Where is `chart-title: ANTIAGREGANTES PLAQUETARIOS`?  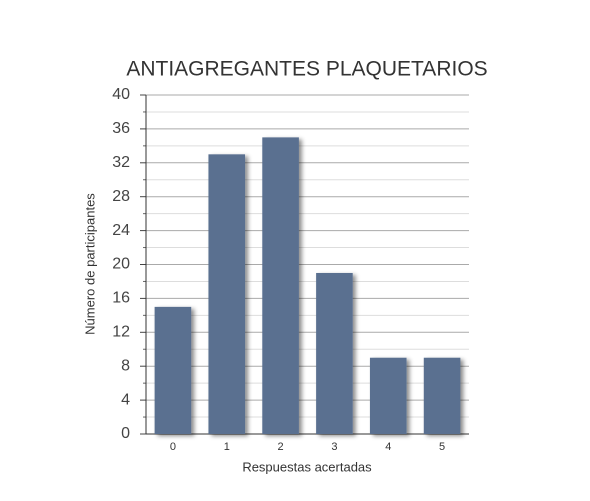
chart-title: ANTIAGREGANTES PLAQUETARIOS is located at coordinates (306, 69).